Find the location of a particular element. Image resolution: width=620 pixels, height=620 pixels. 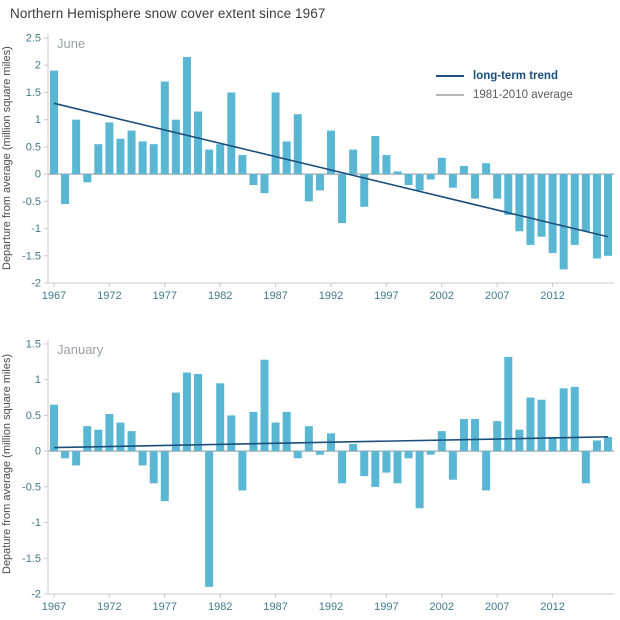

y-tick-label: -1 is located at coordinates (36, 229).